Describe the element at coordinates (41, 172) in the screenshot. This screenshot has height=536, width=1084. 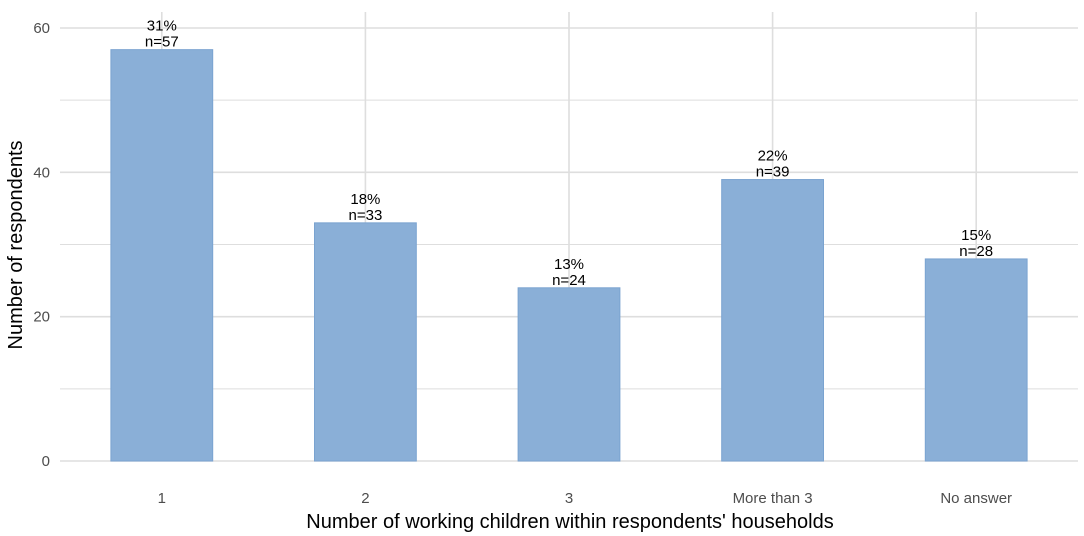
I see `y-tick-label: 40` at that location.